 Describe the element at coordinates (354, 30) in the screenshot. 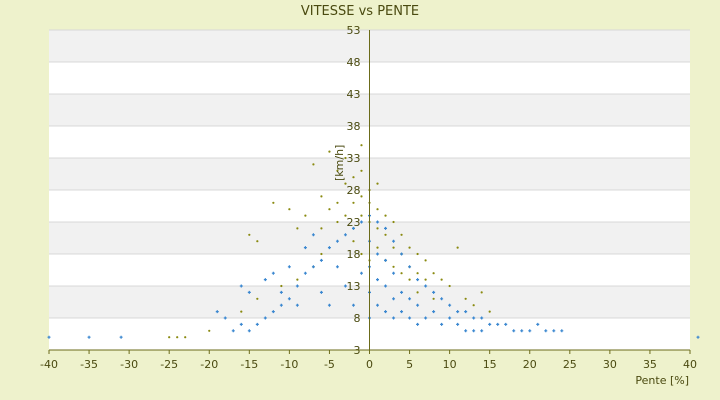

I see `y-tick-label: 53` at that location.